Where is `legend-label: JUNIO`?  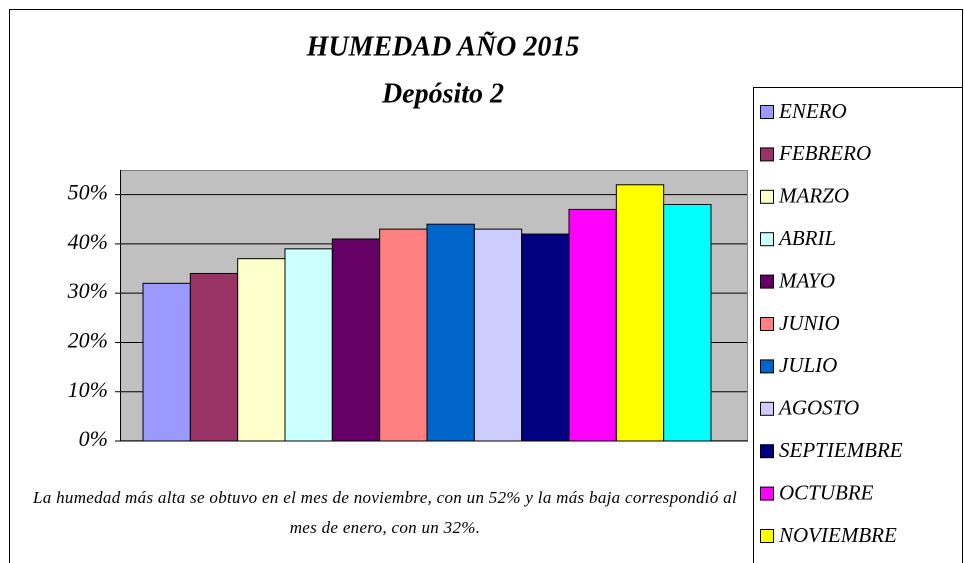 legend-label: JUNIO is located at coordinates (809, 323).